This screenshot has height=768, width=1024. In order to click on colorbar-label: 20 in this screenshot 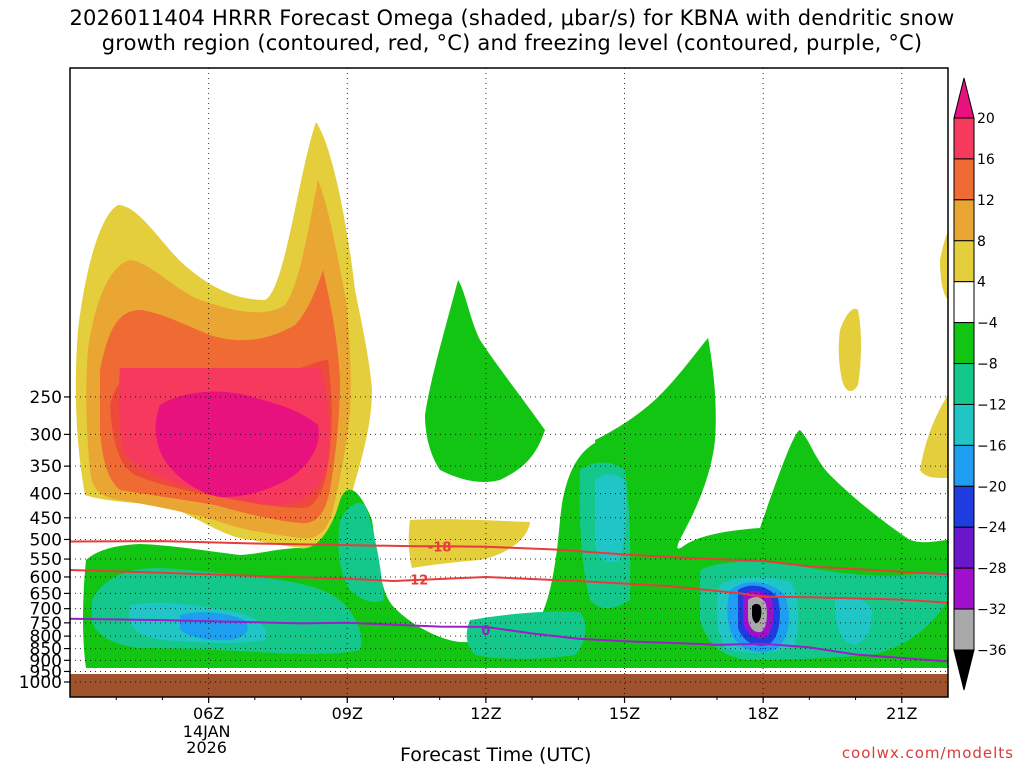, I will do `click(986, 119)`.